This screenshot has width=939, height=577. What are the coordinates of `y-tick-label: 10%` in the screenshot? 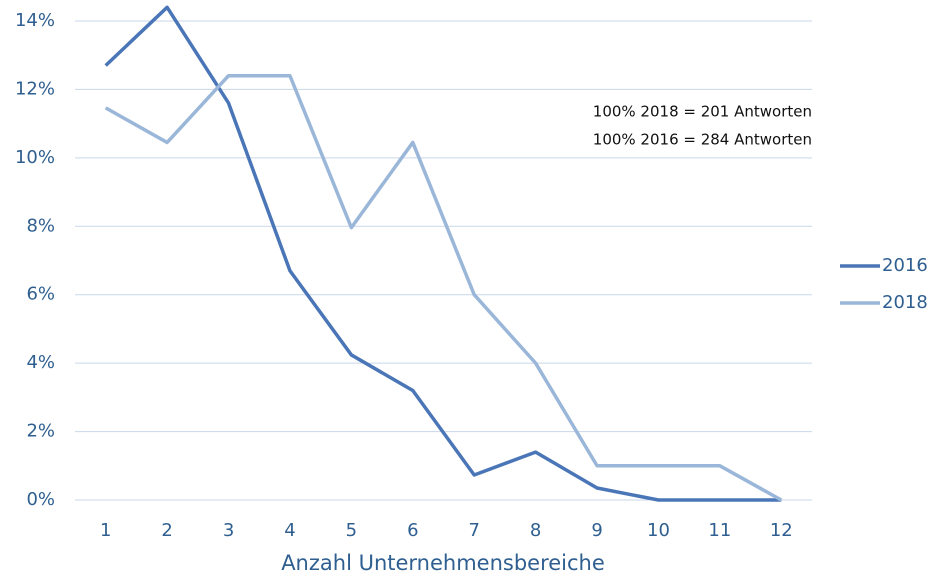 It's located at (35, 157).